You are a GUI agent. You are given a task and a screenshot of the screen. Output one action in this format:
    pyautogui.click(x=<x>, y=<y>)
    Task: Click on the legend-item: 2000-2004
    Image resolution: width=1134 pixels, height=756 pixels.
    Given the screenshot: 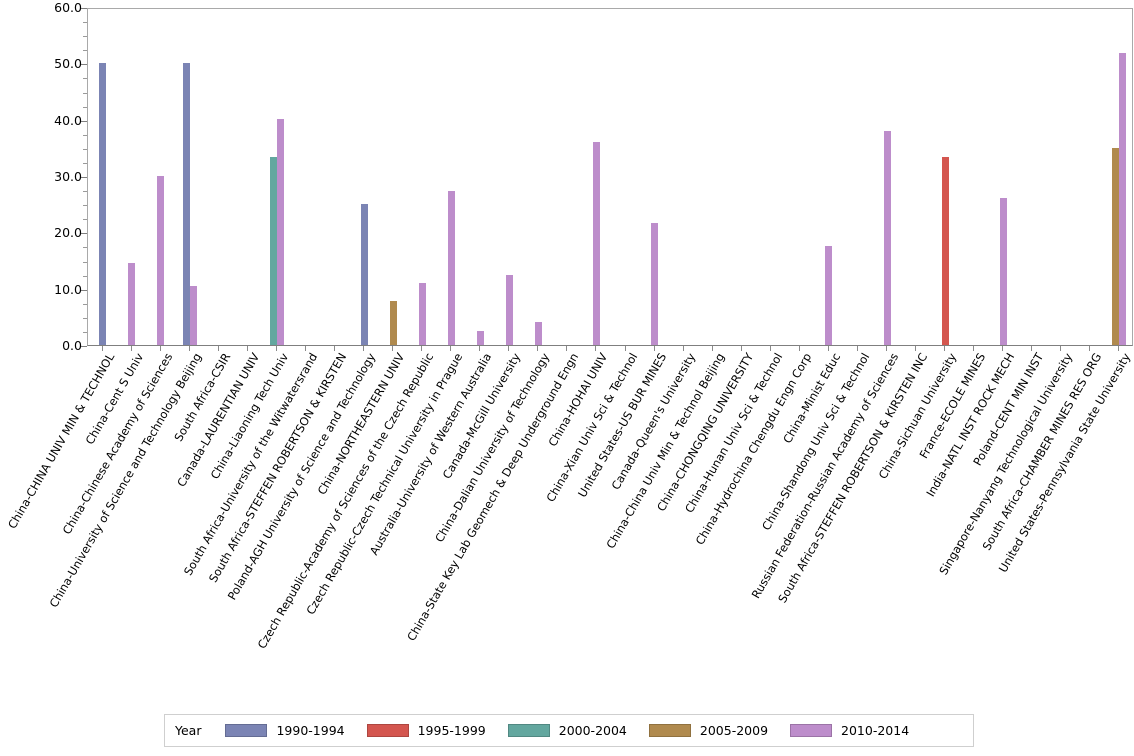 What is the action you would take?
    pyautogui.click(x=567, y=730)
    